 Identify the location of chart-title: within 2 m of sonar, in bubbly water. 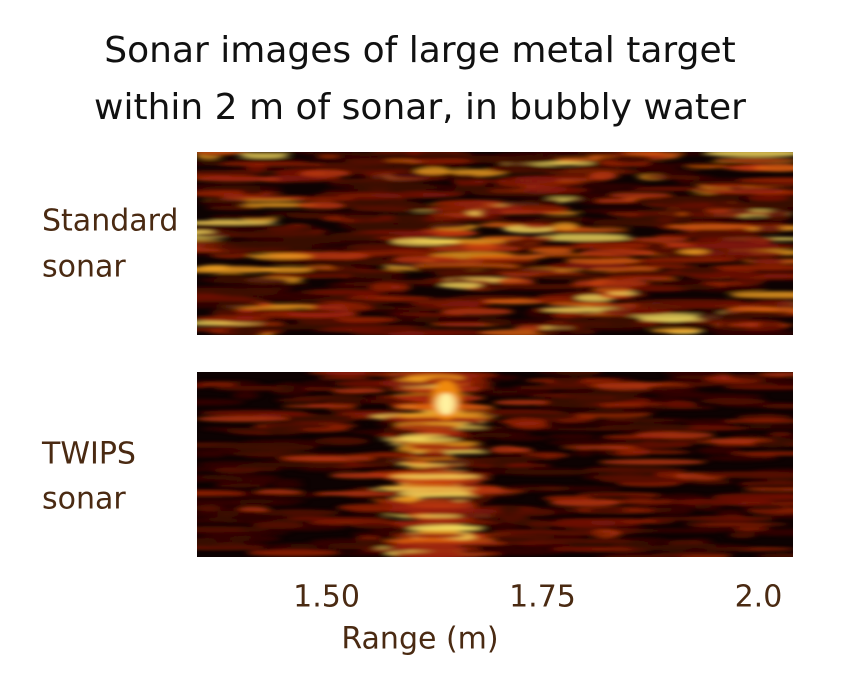
(420, 107).